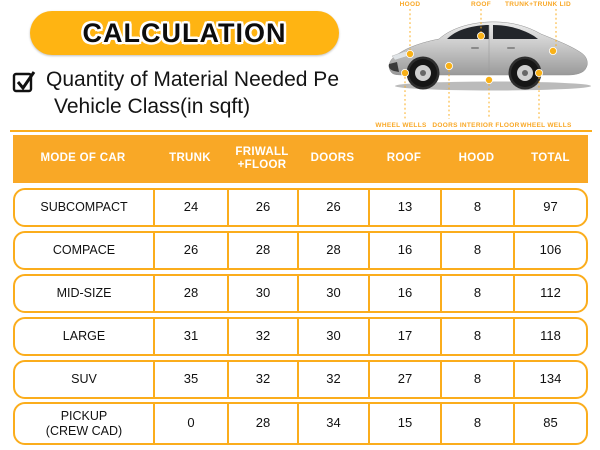 The height and width of the screenshot is (450, 600). Describe the element at coordinates (549, 336) in the screenshot. I see `table-cell: 118` at that location.